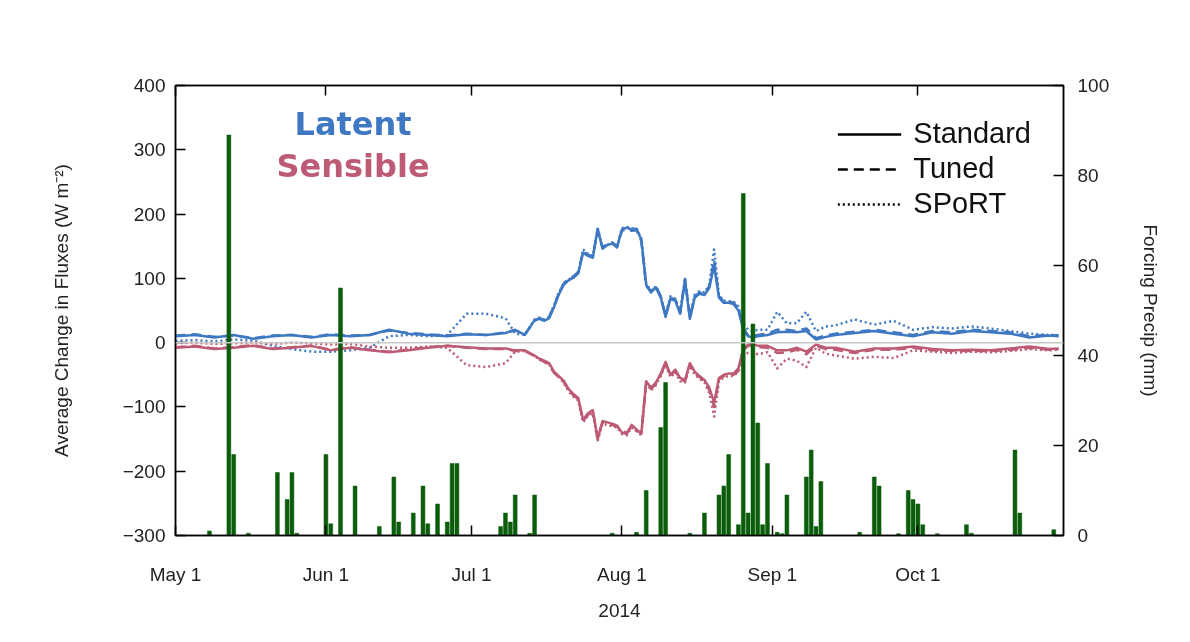 This screenshot has width=1190, height=642. I want to click on y2-tick-label: 60, so click(1088, 265).